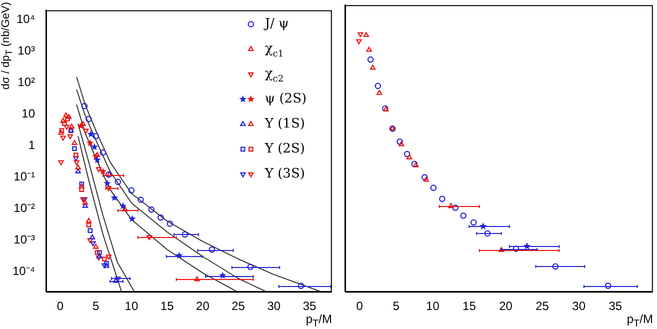 This screenshot has width=657, height=329. What do you see at coordinates (32, 145) in the screenshot?
I see `y-tick-label: 1` at bounding box center [32, 145].